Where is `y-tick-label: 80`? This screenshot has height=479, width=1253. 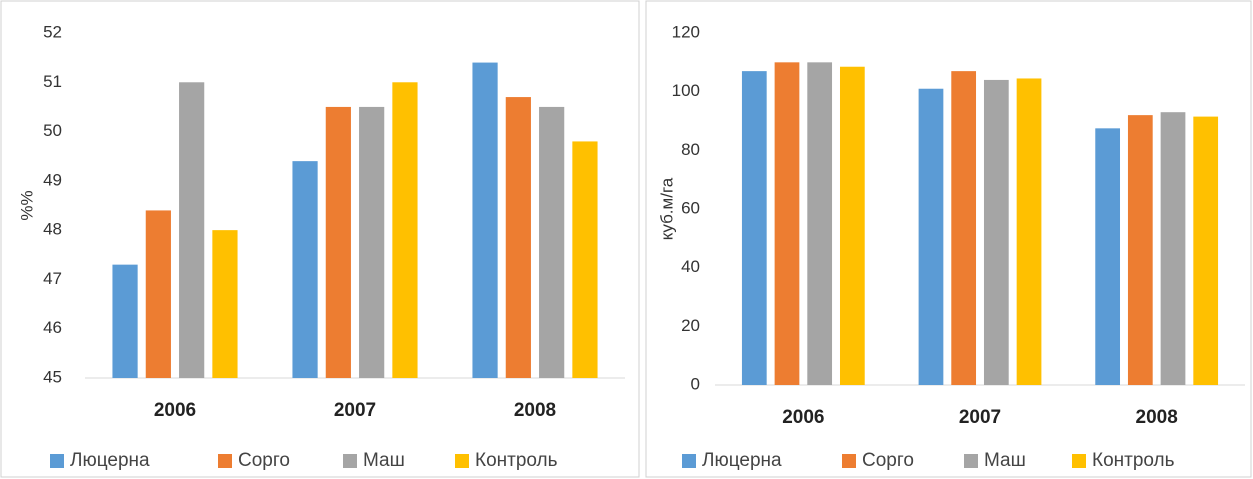
y-tick-label: 80 is located at coordinates (690, 149).